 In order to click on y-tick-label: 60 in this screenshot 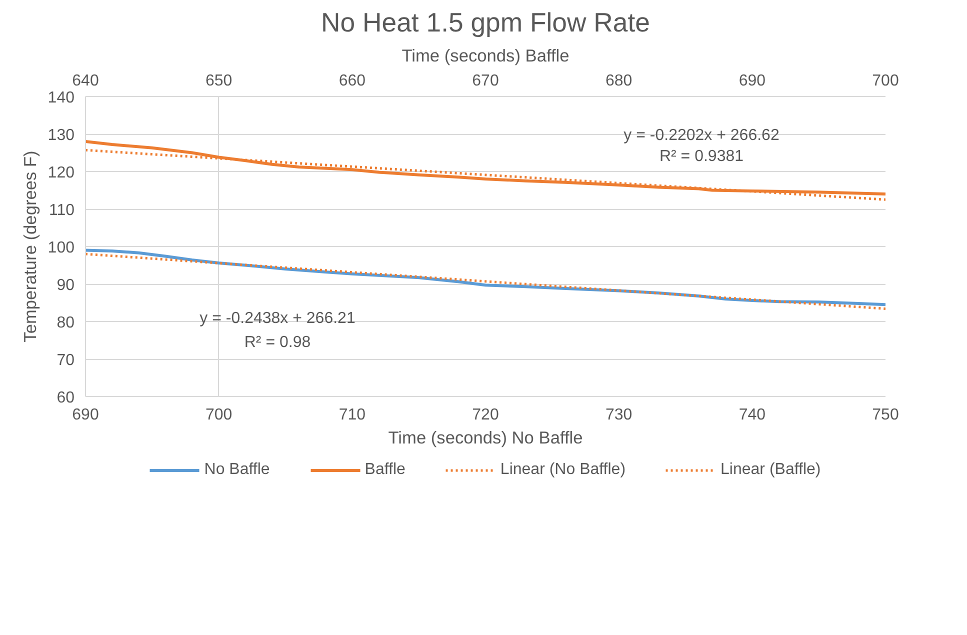, I will do `click(65, 398)`.